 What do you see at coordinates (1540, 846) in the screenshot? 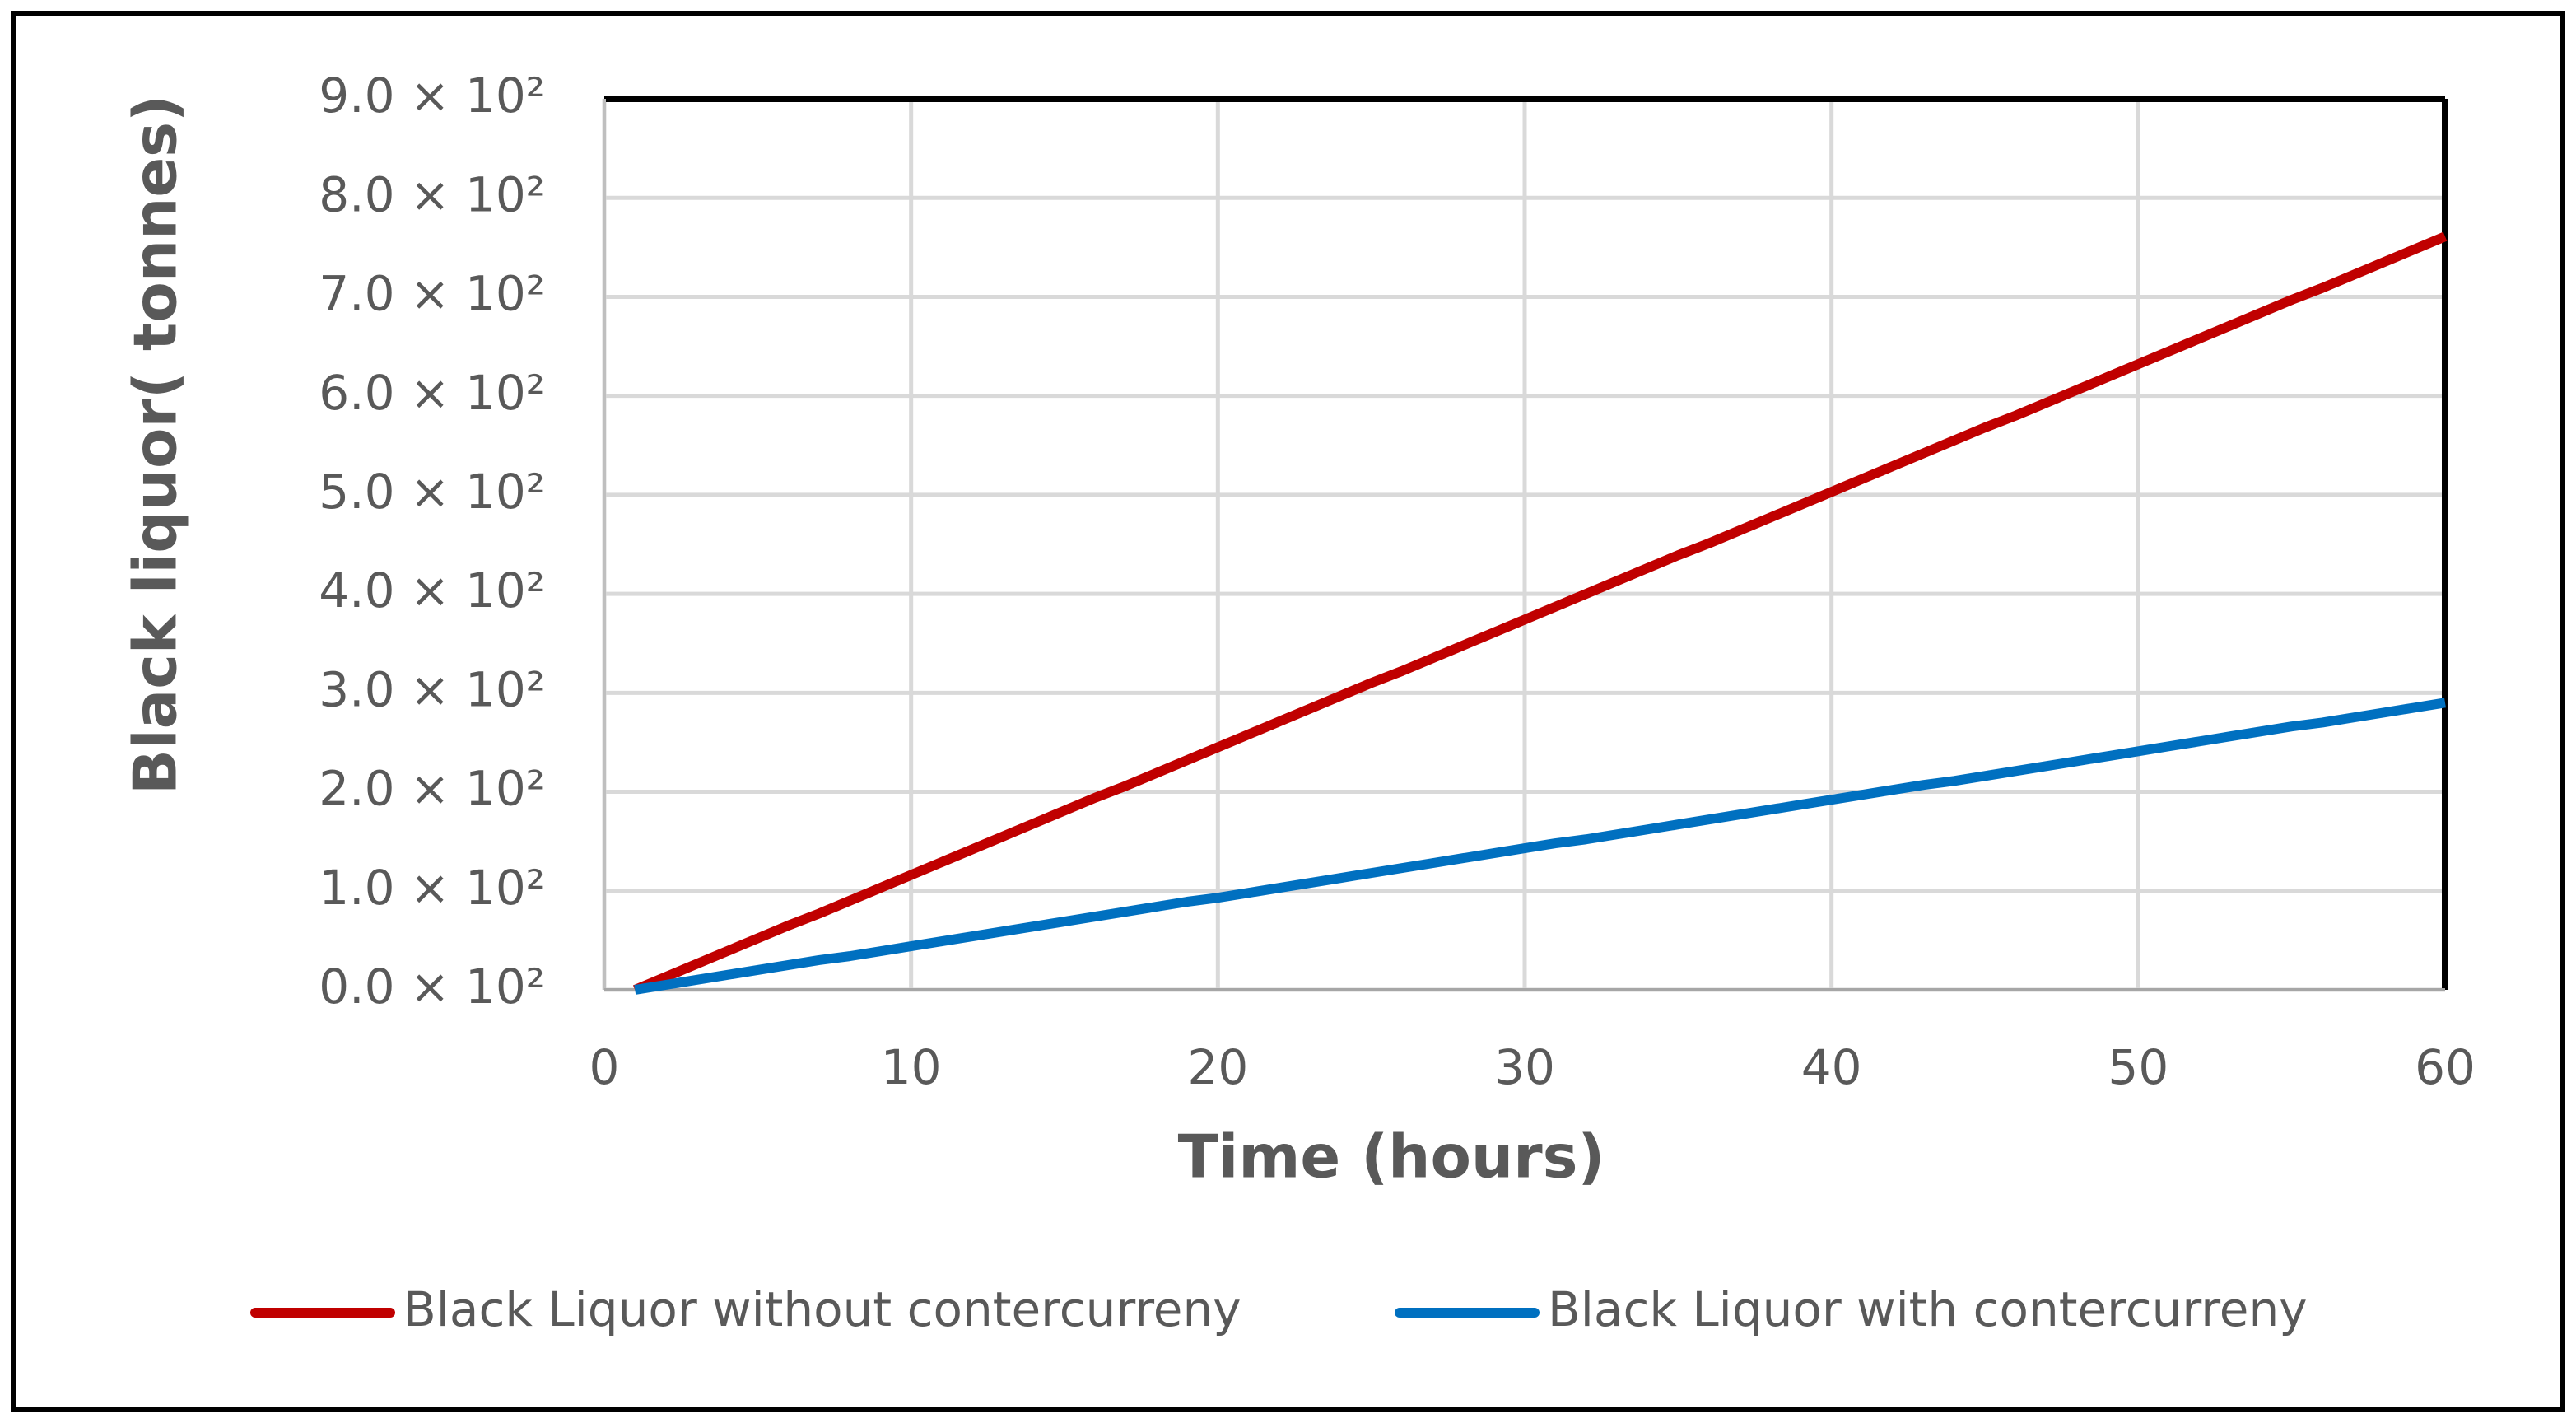
I see `data-line` at bounding box center [1540, 846].